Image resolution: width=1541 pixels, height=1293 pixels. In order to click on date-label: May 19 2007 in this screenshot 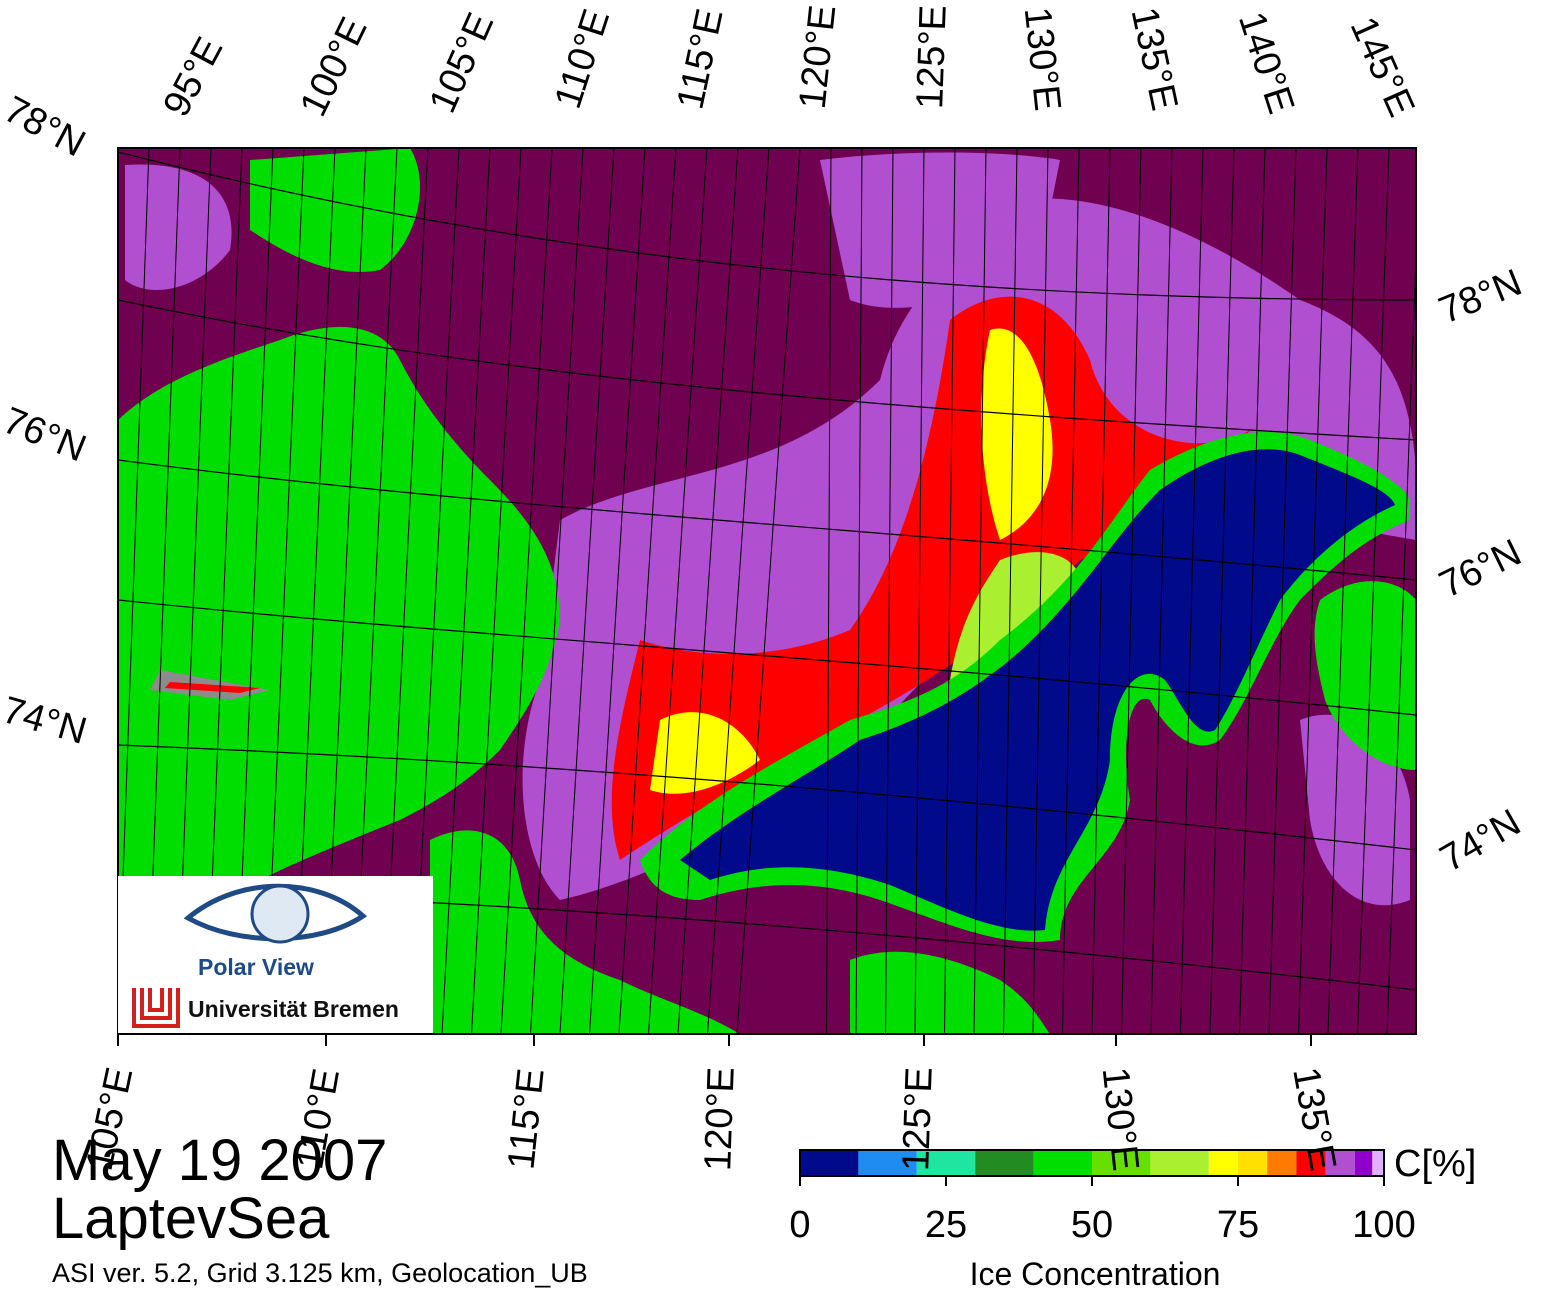, I will do `click(220, 1160)`.